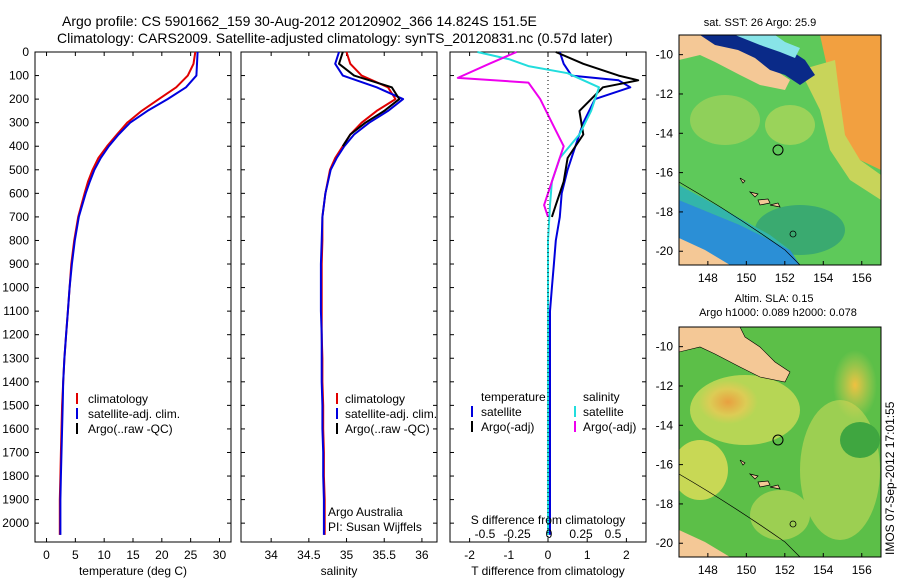 This screenshot has height=580, width=900. Describe the element at coordinates (191, 555) in the screenshot. I see `x-tick-label: 25` at that location.